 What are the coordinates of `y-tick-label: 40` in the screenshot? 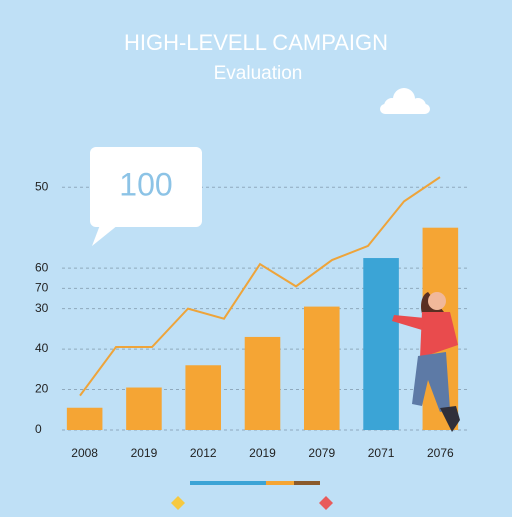 It's located at (42, 348).